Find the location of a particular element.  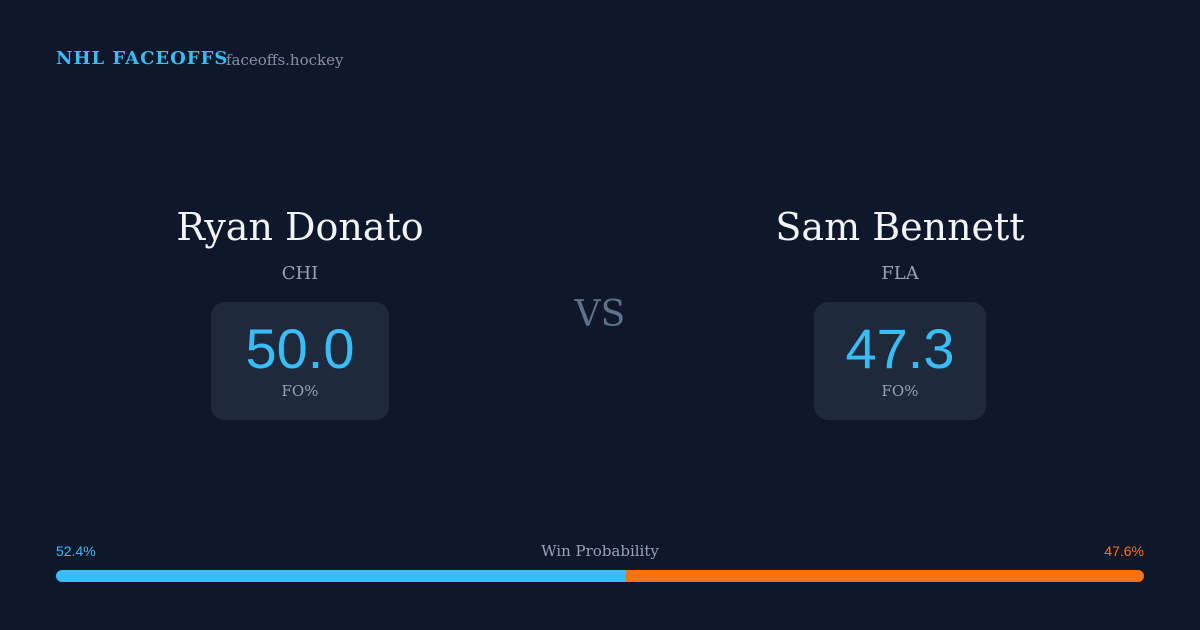

probability-bar is located at coordinates (600, 576).